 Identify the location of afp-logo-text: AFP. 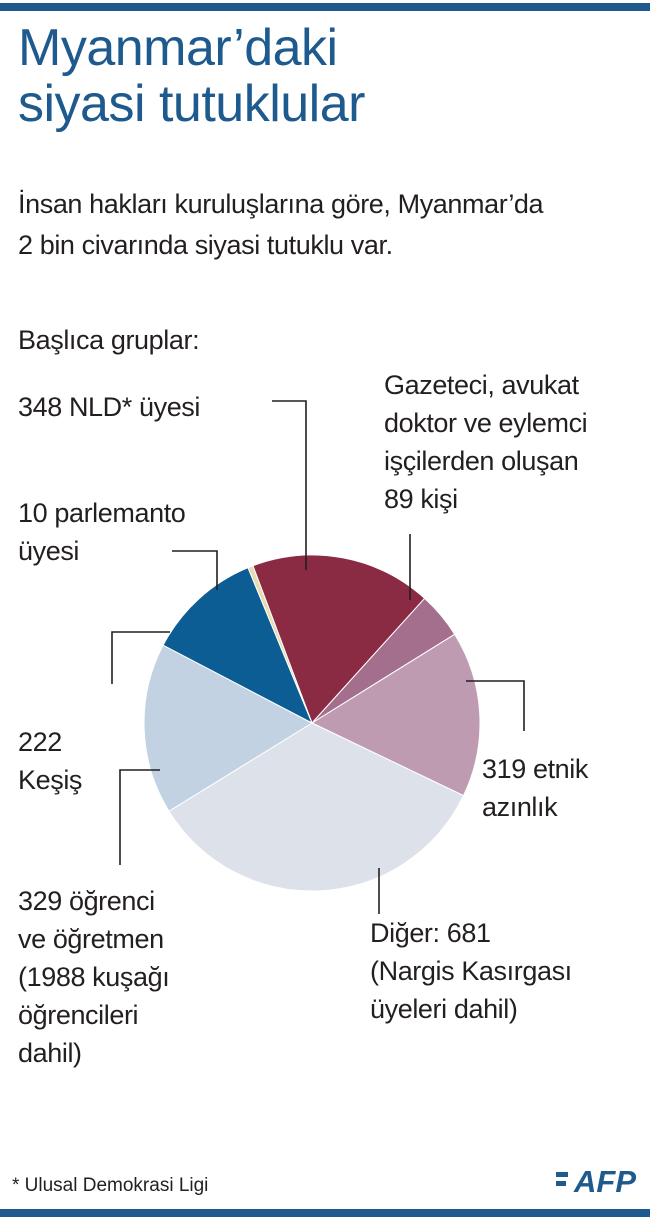
(604, 1181).